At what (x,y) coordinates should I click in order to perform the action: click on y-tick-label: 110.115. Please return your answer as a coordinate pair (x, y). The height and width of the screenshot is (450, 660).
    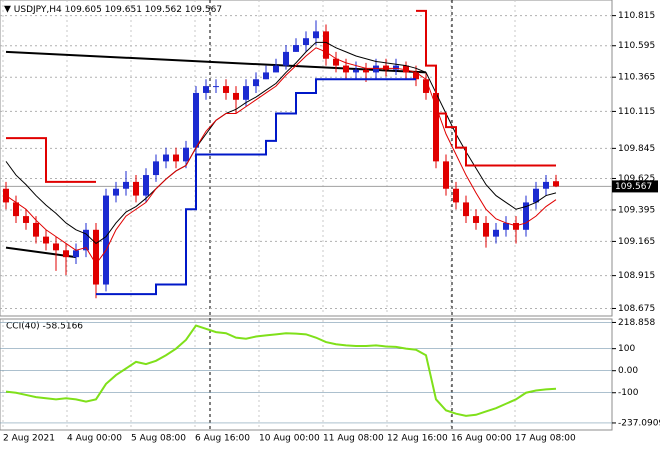
    Looking at the image, I should click on (636, 112).